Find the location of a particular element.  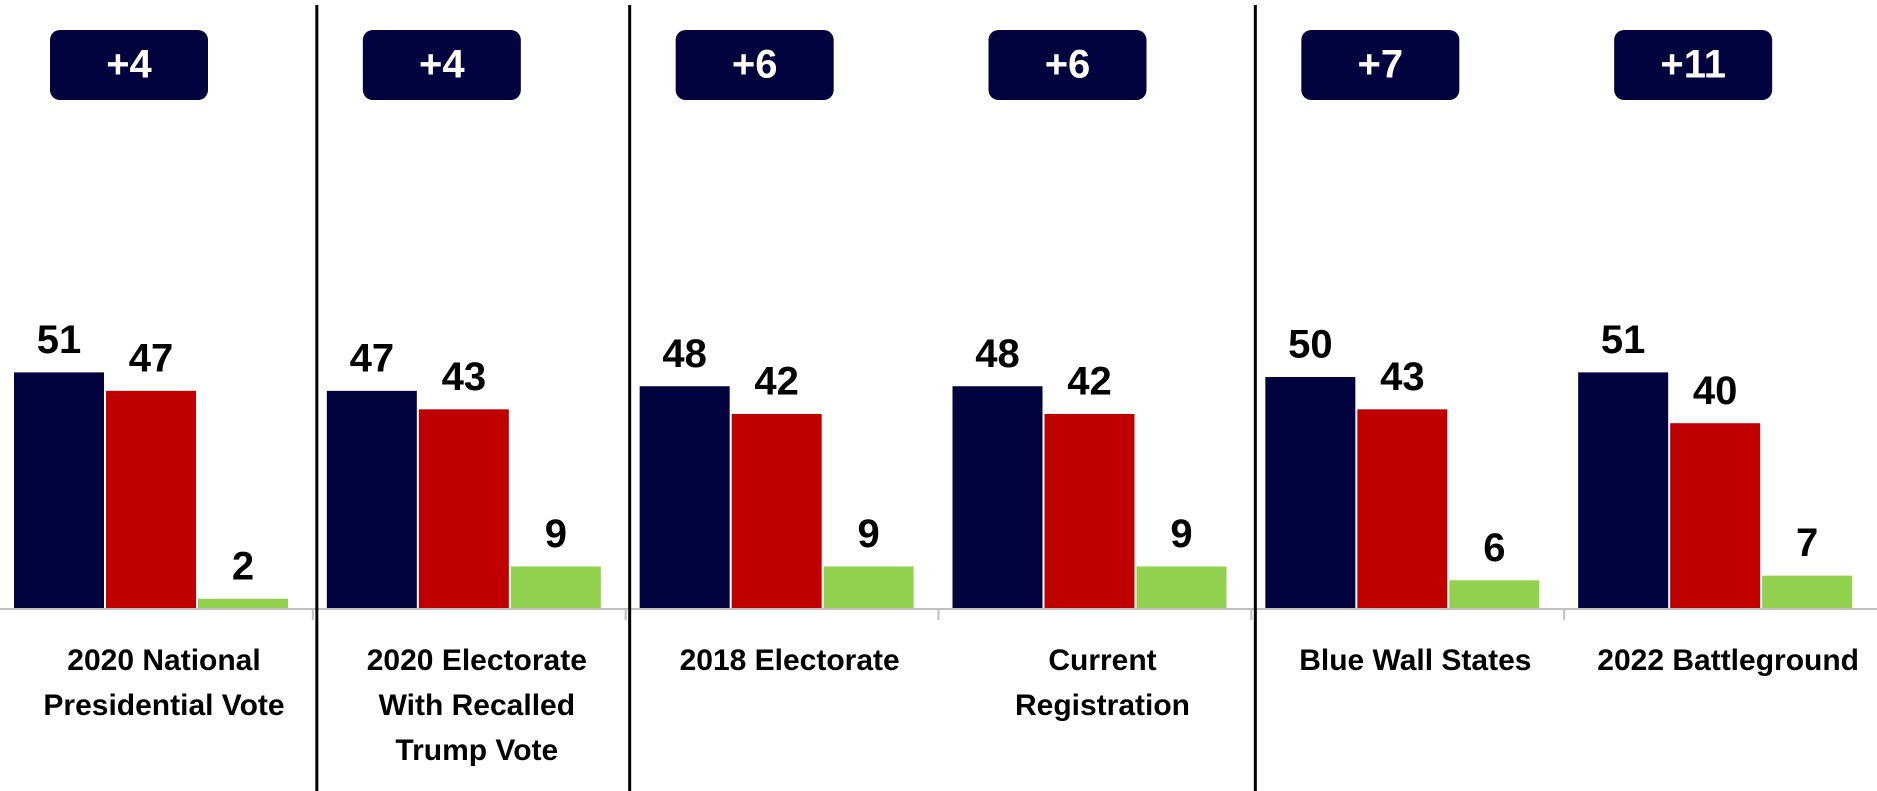

value-label: 7 is located at coordinates (1807, 543).